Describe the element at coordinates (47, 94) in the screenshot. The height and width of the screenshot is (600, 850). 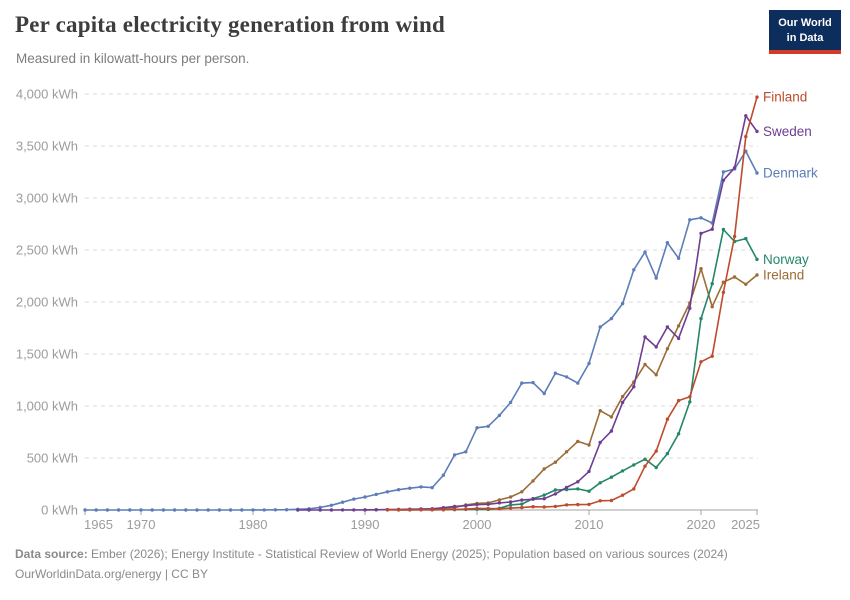
I see `y-axis-tick-label: 4,000 kWh` at that location.